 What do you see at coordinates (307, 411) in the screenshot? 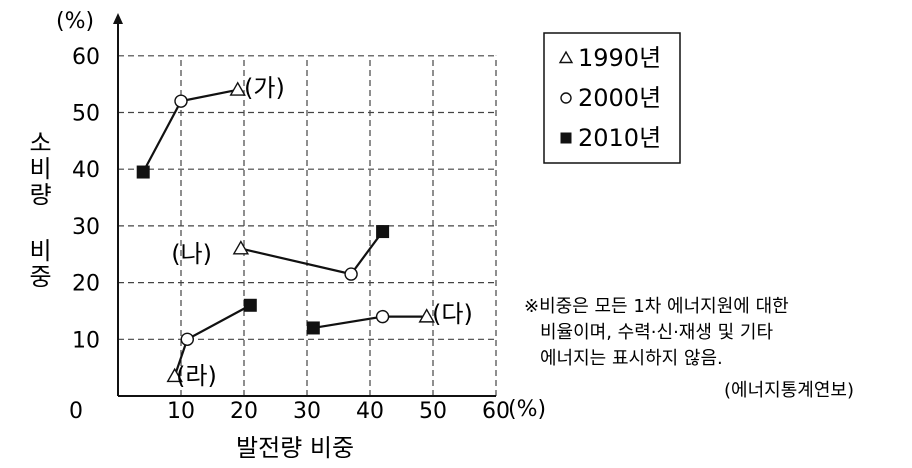
I see `x-tick-label: 30` at bounding box center [307, 411].